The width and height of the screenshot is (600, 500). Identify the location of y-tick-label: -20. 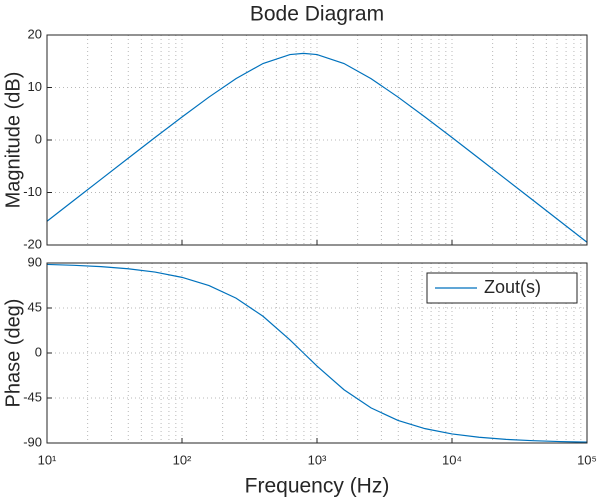
(32, 243).